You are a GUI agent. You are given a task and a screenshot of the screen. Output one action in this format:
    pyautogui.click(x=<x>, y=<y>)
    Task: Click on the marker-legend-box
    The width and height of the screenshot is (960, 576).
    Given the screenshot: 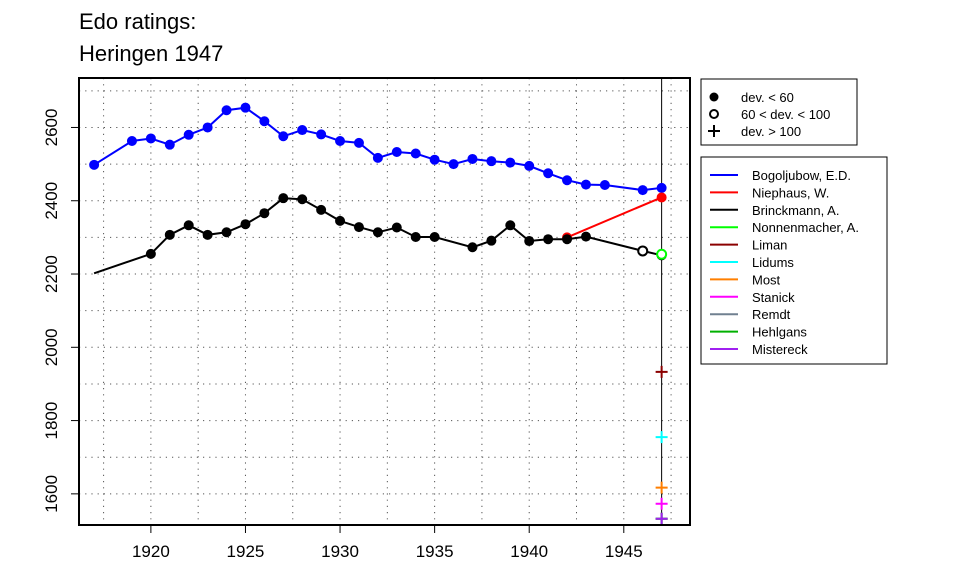 What is the action you would take?
    pyautogui.click(x=779, y=112)
    